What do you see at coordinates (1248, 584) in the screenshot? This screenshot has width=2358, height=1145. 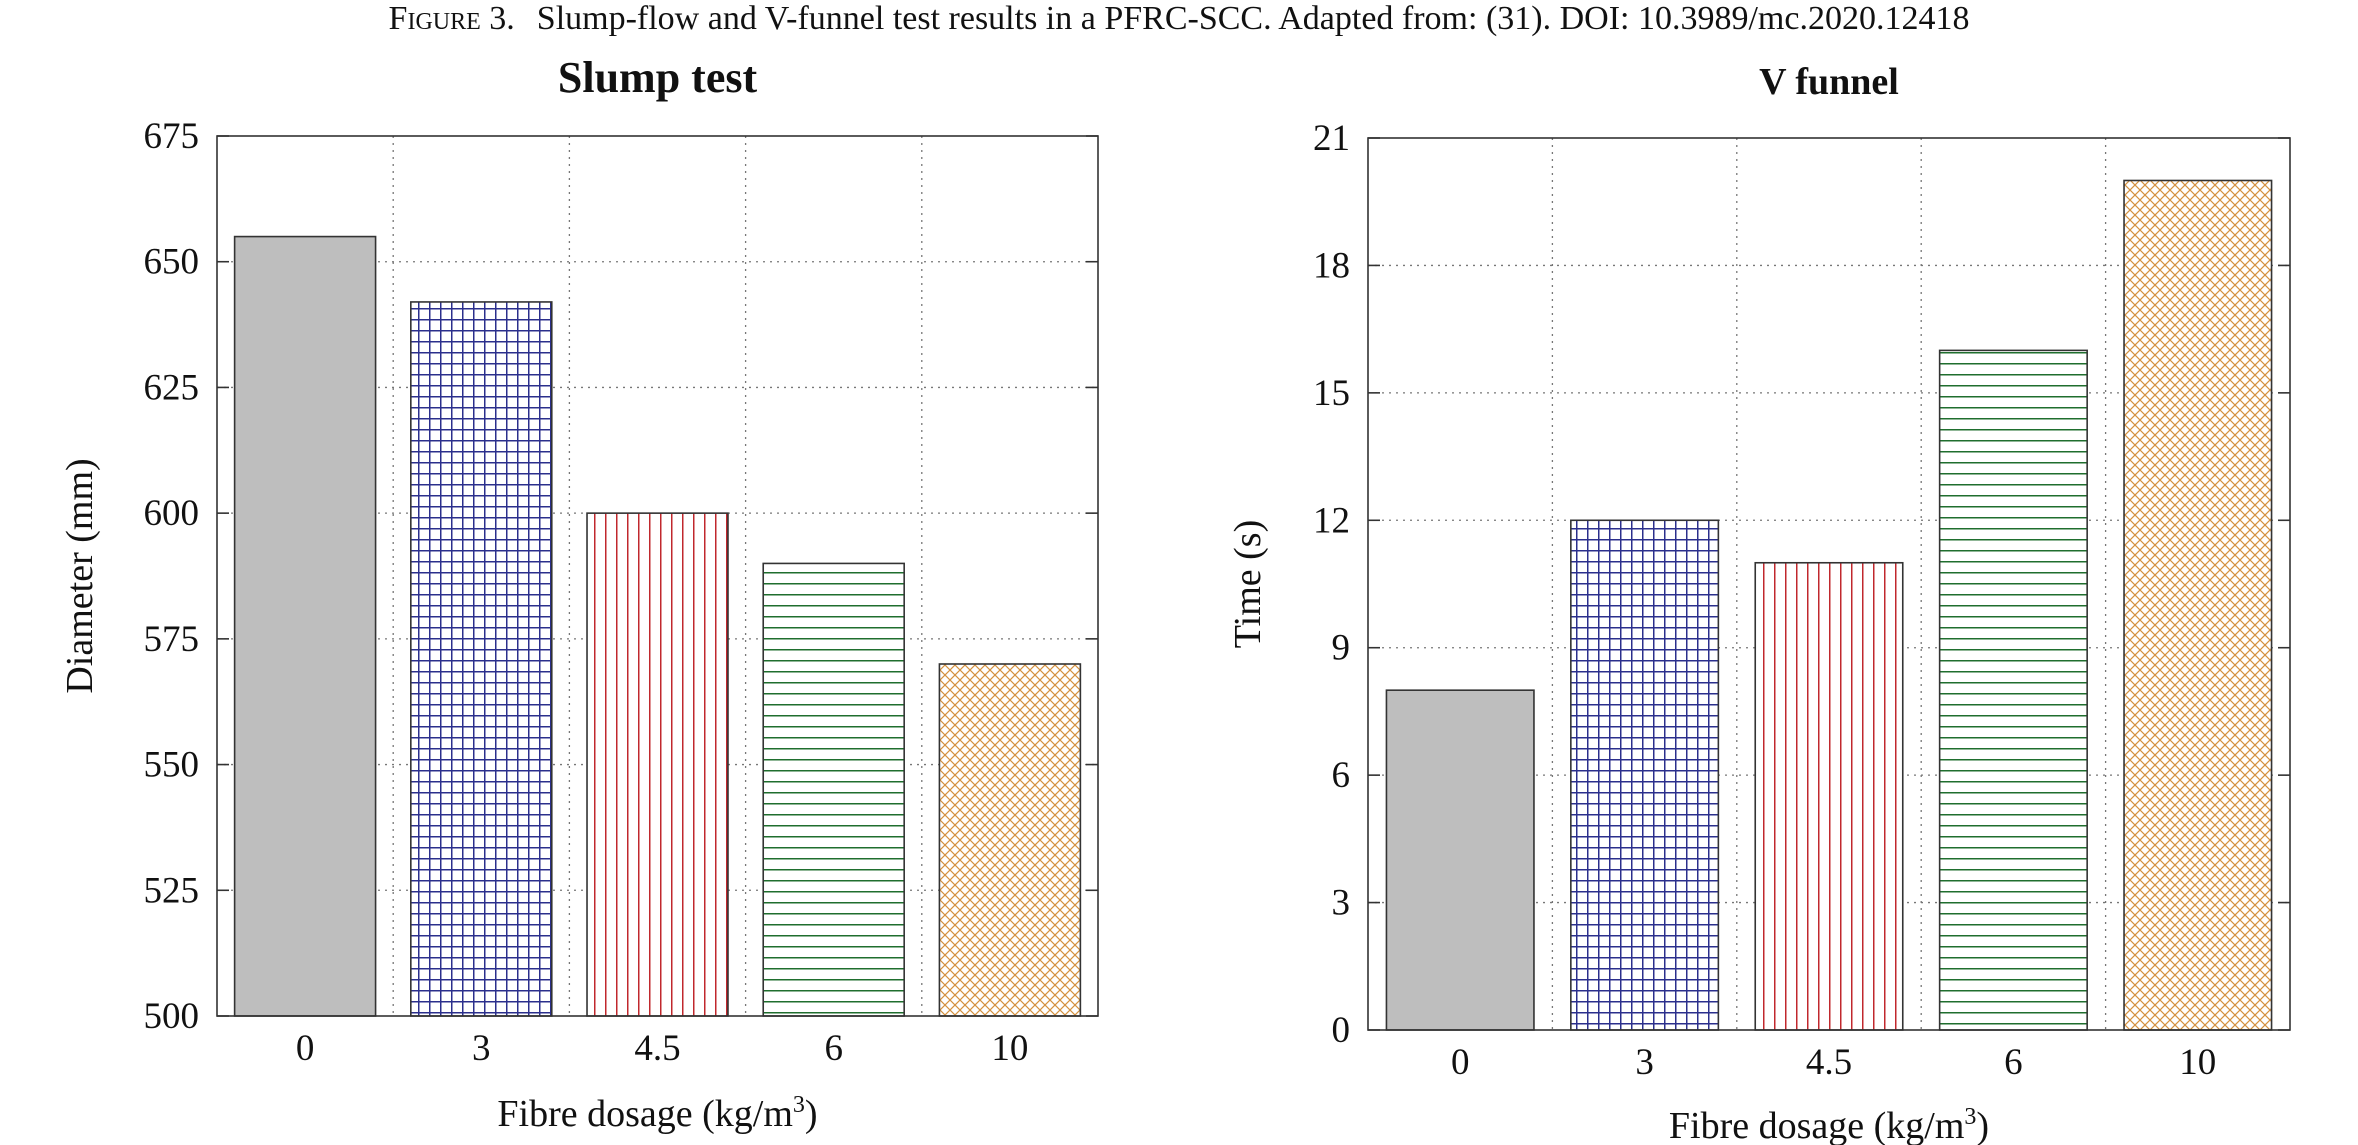 I see `y-axis-label: Time (s)` at bounding box center [1248, 584].